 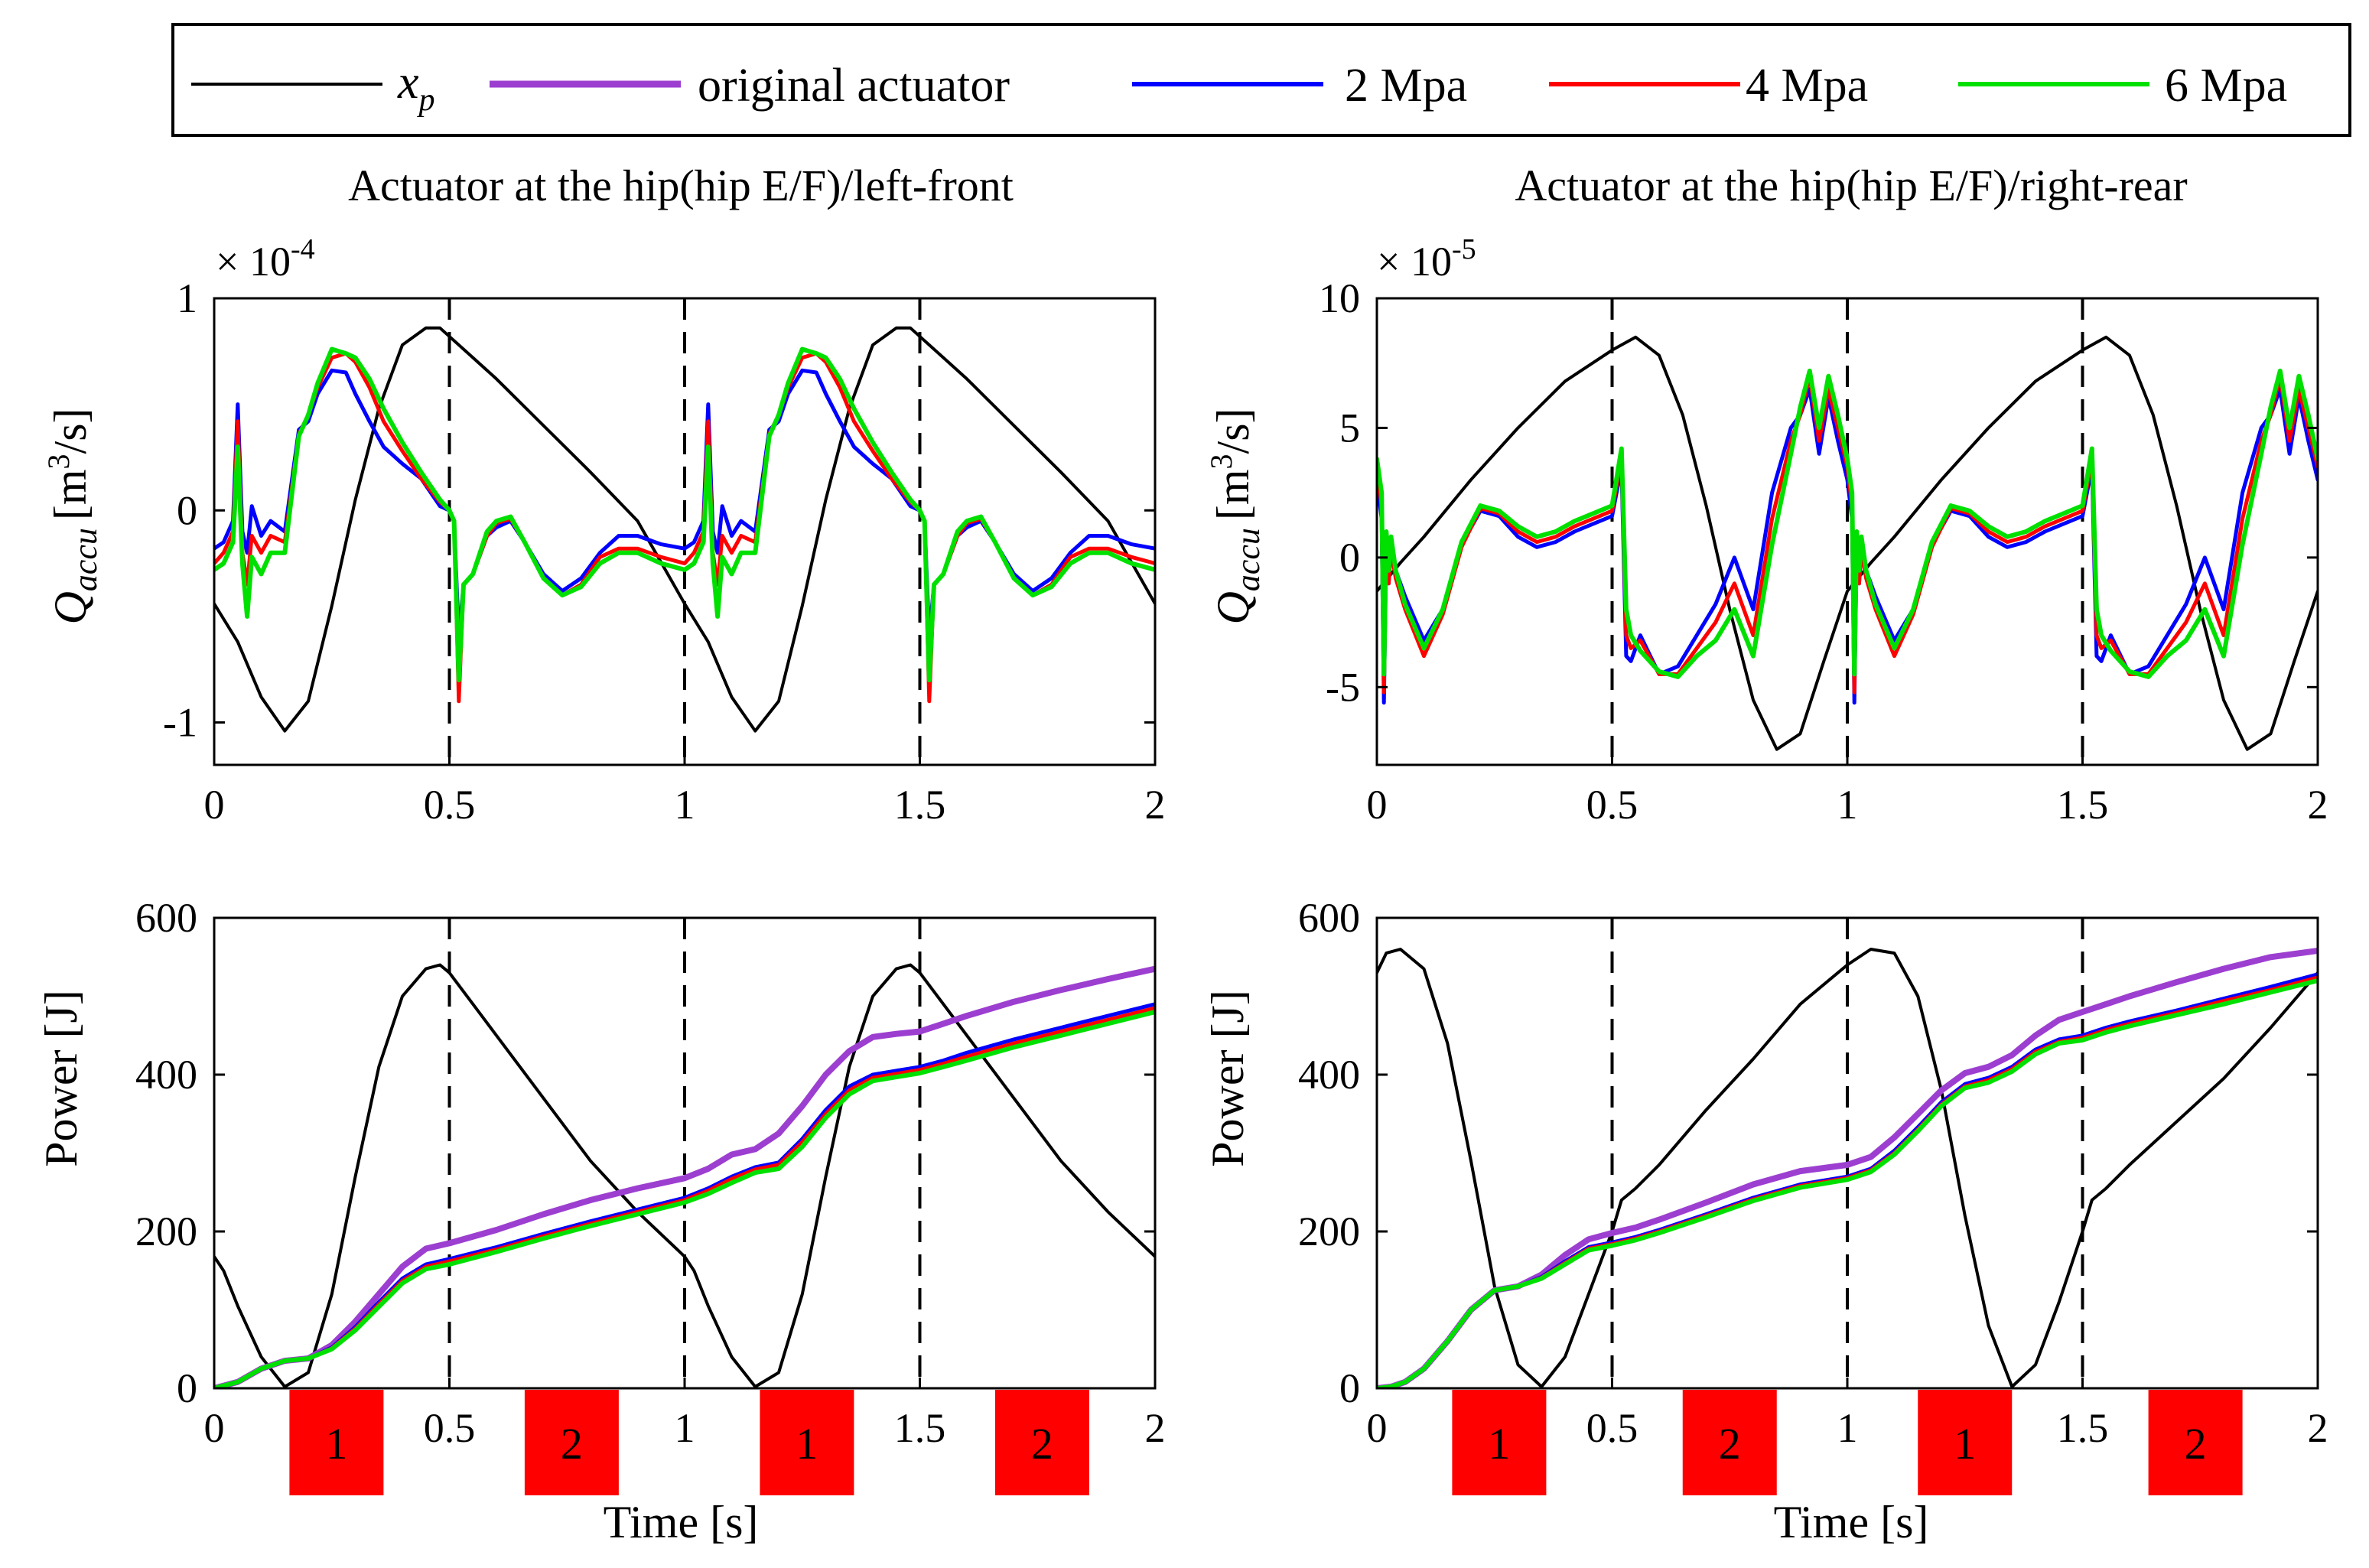 I want to click on axis-multiplier: × 10⁻⁵, so click(x=1426, y=259).